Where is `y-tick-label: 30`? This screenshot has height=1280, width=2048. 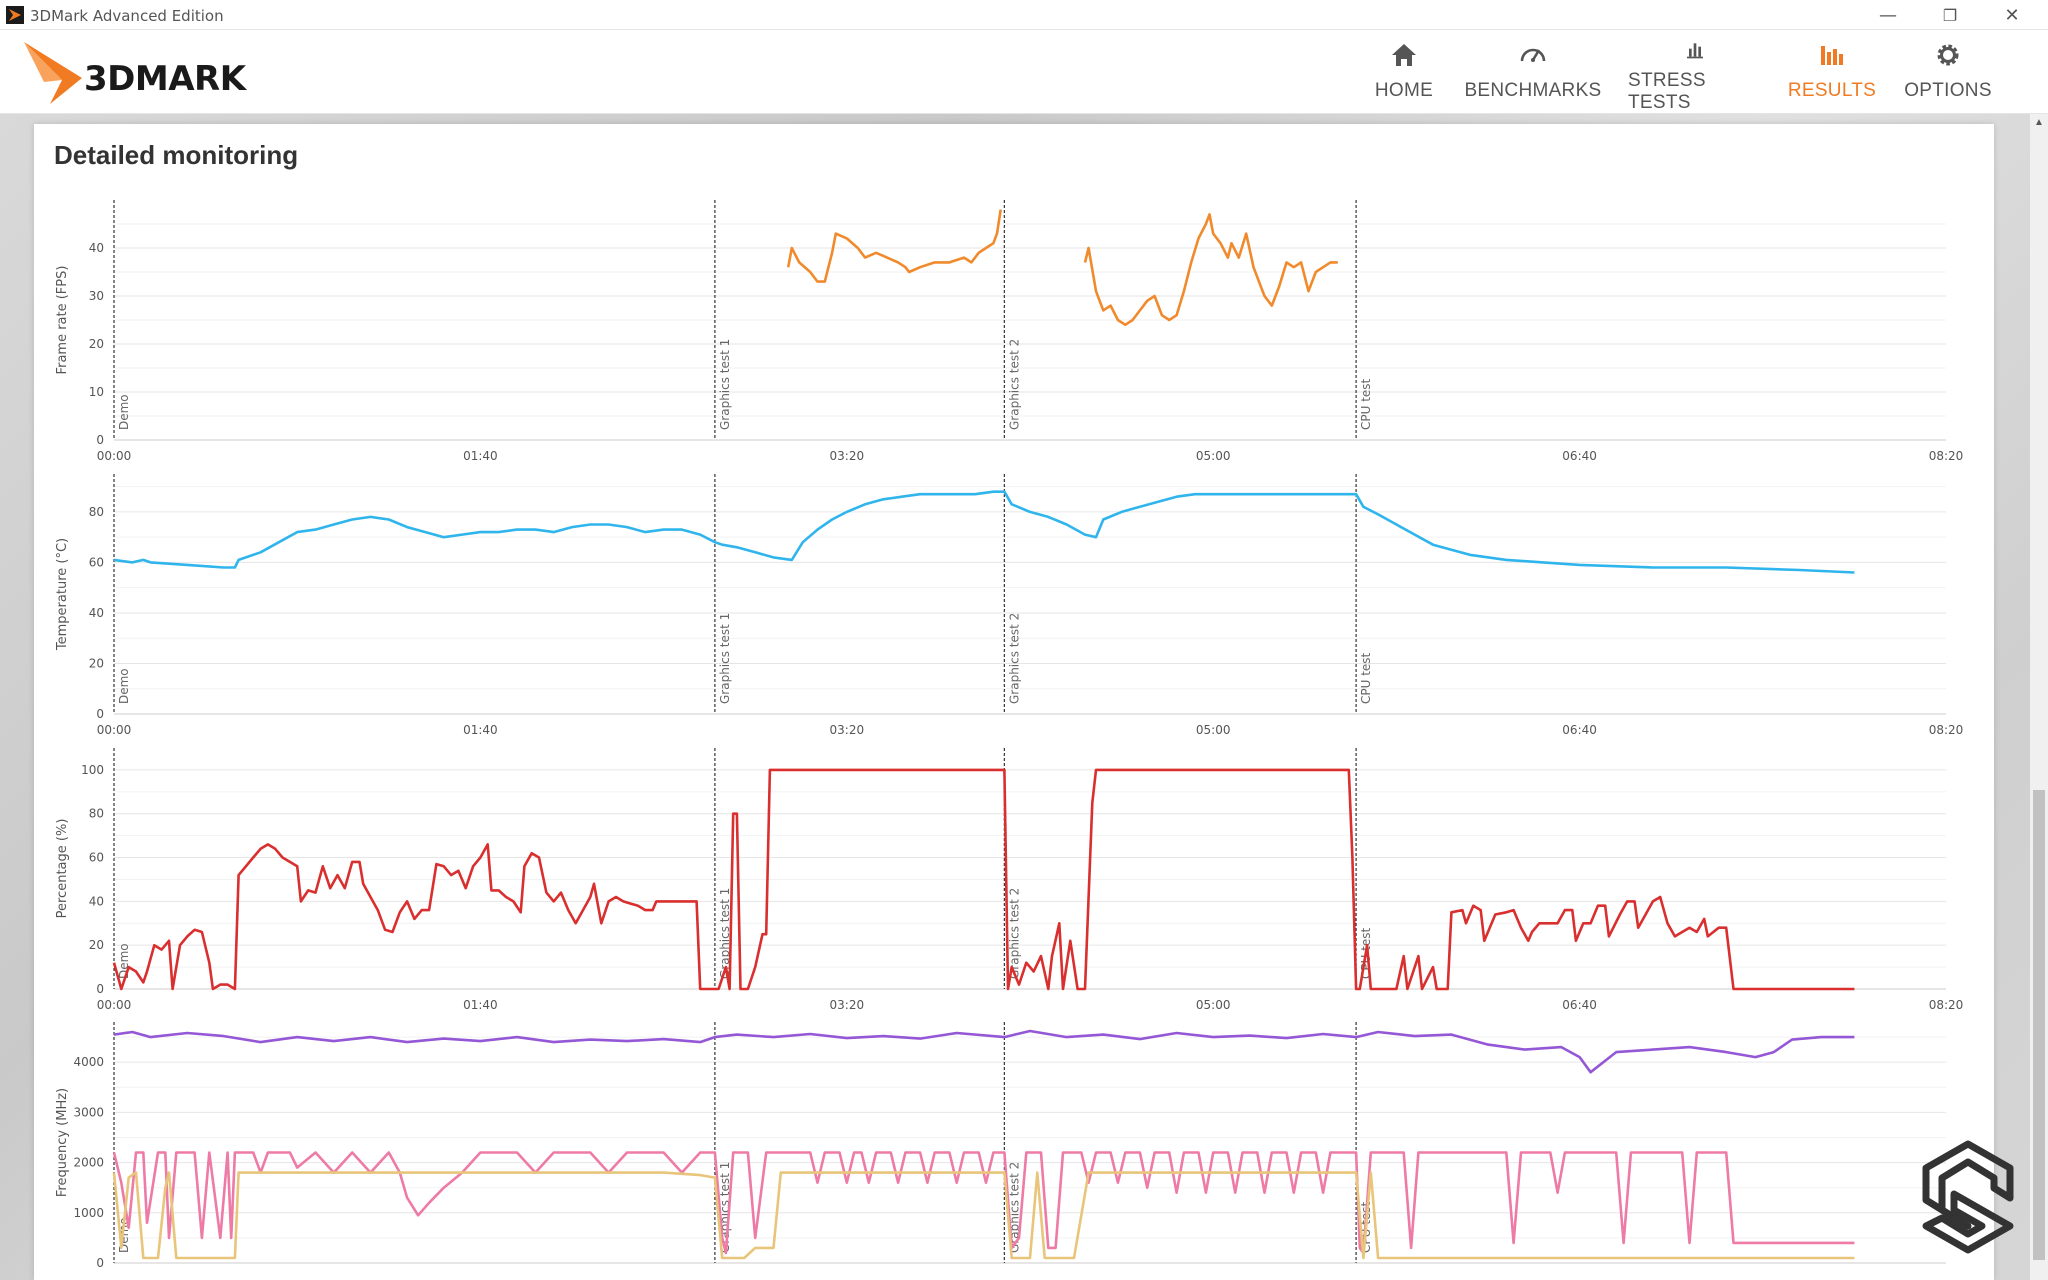
y-tick-label: 30 is located at coordinates (96, 296).